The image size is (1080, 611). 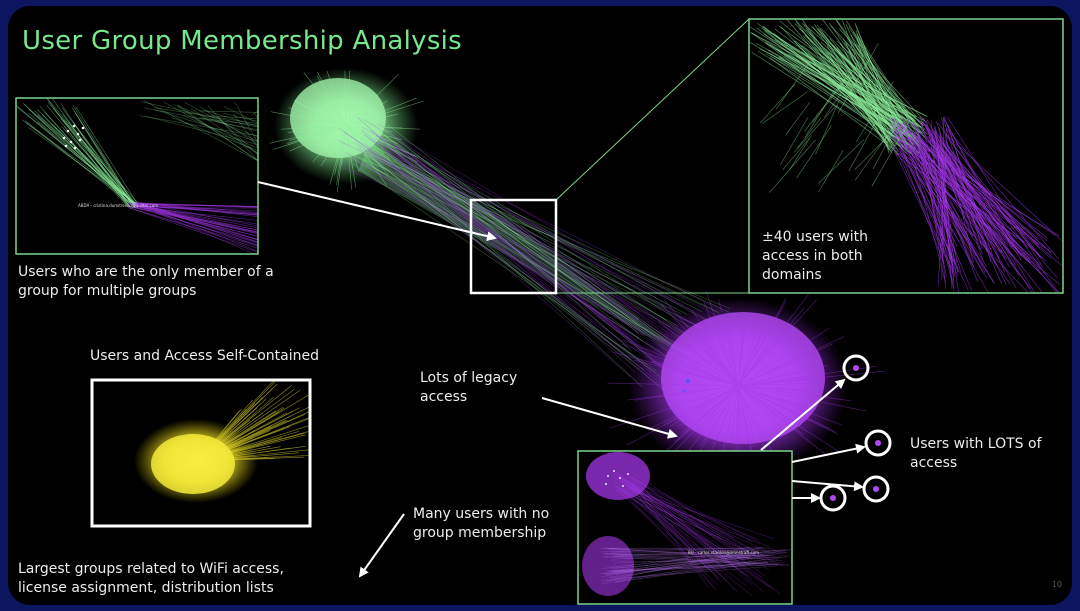 I want to click on lots-of-access-inset-frame, so click(x=685, y=527).